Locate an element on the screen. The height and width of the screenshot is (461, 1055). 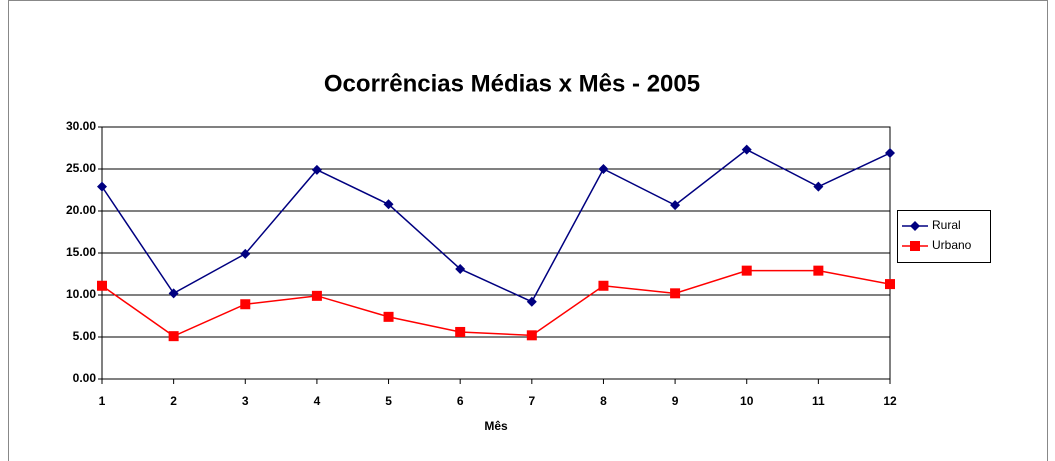
y-tick-label: 10.00 is located at coordinates (81, 294).